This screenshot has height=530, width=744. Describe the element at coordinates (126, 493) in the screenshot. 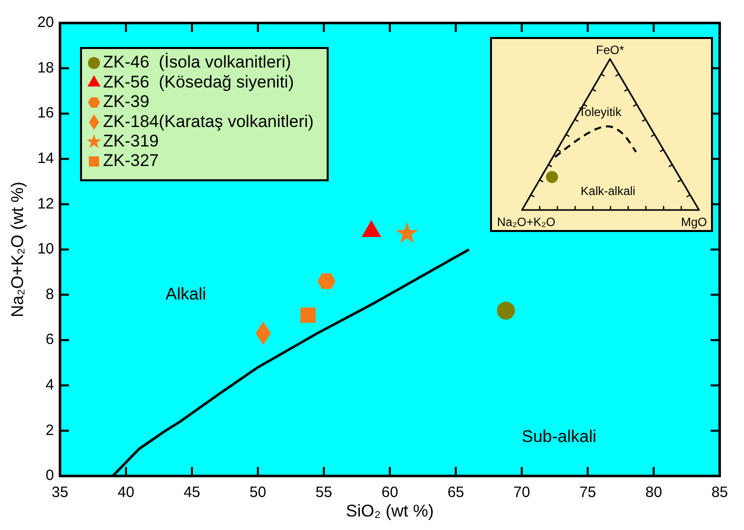

I see `x-tick-label: 40` at that location.